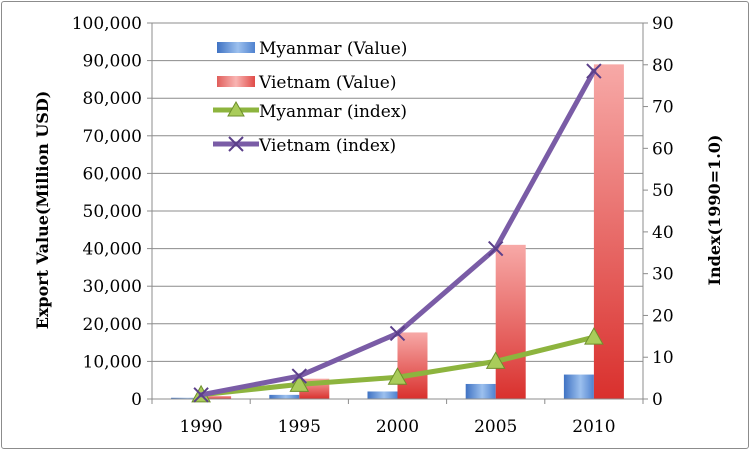  What do you see at coordinates (112, 212) in the screenshot?
I see `left-tick-label: 50,000` at bounding box center [112, 212].